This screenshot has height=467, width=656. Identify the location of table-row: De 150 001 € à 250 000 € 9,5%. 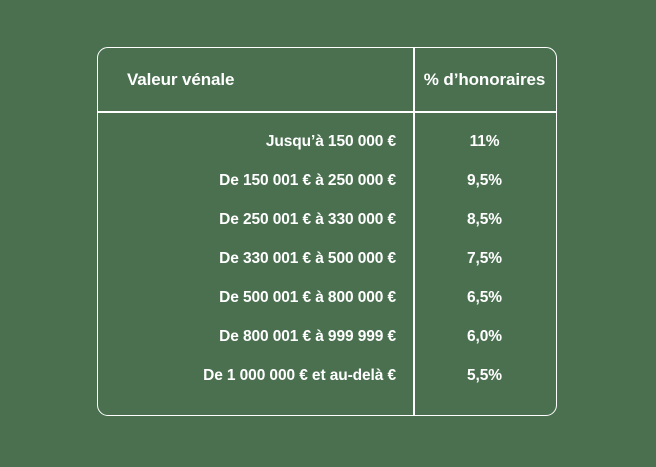
(327, 180).